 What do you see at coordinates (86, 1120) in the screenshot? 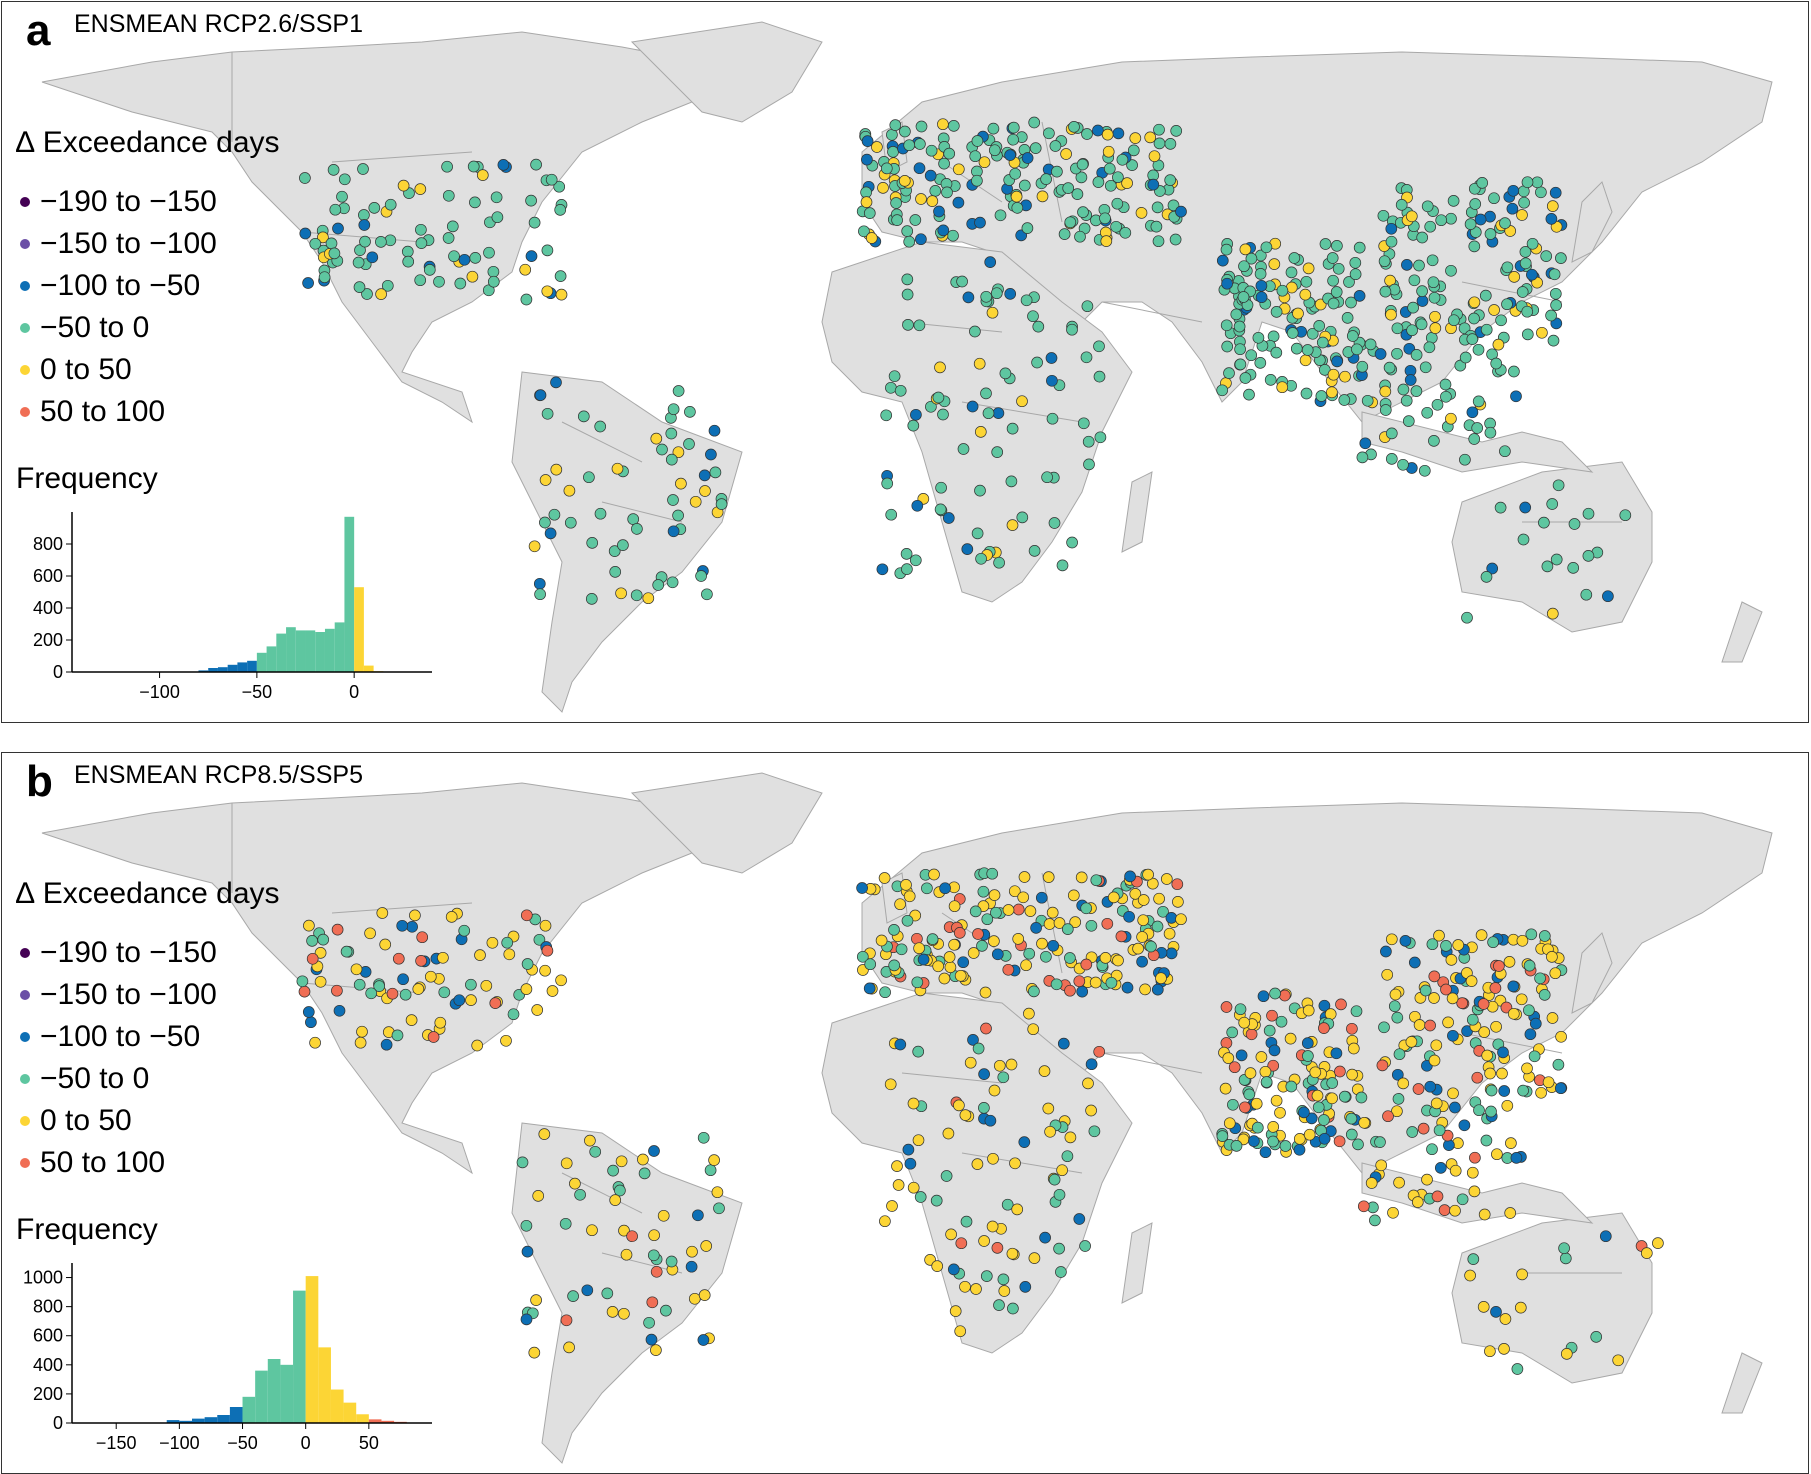
I see `legend-label: 0 to 50` at bounding box center [86, 1120].